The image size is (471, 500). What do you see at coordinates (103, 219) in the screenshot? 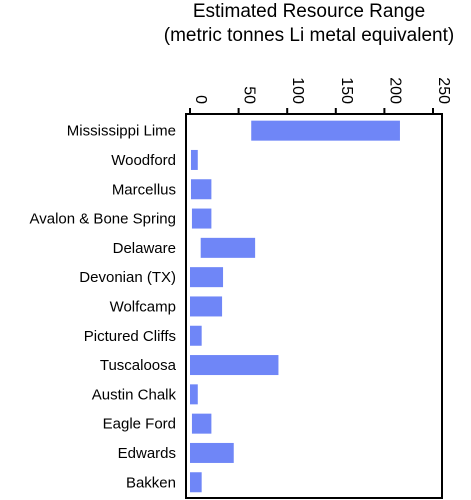
I see `category-label-3: Avalon & Bone Spring` at bounding box center [103, 219].